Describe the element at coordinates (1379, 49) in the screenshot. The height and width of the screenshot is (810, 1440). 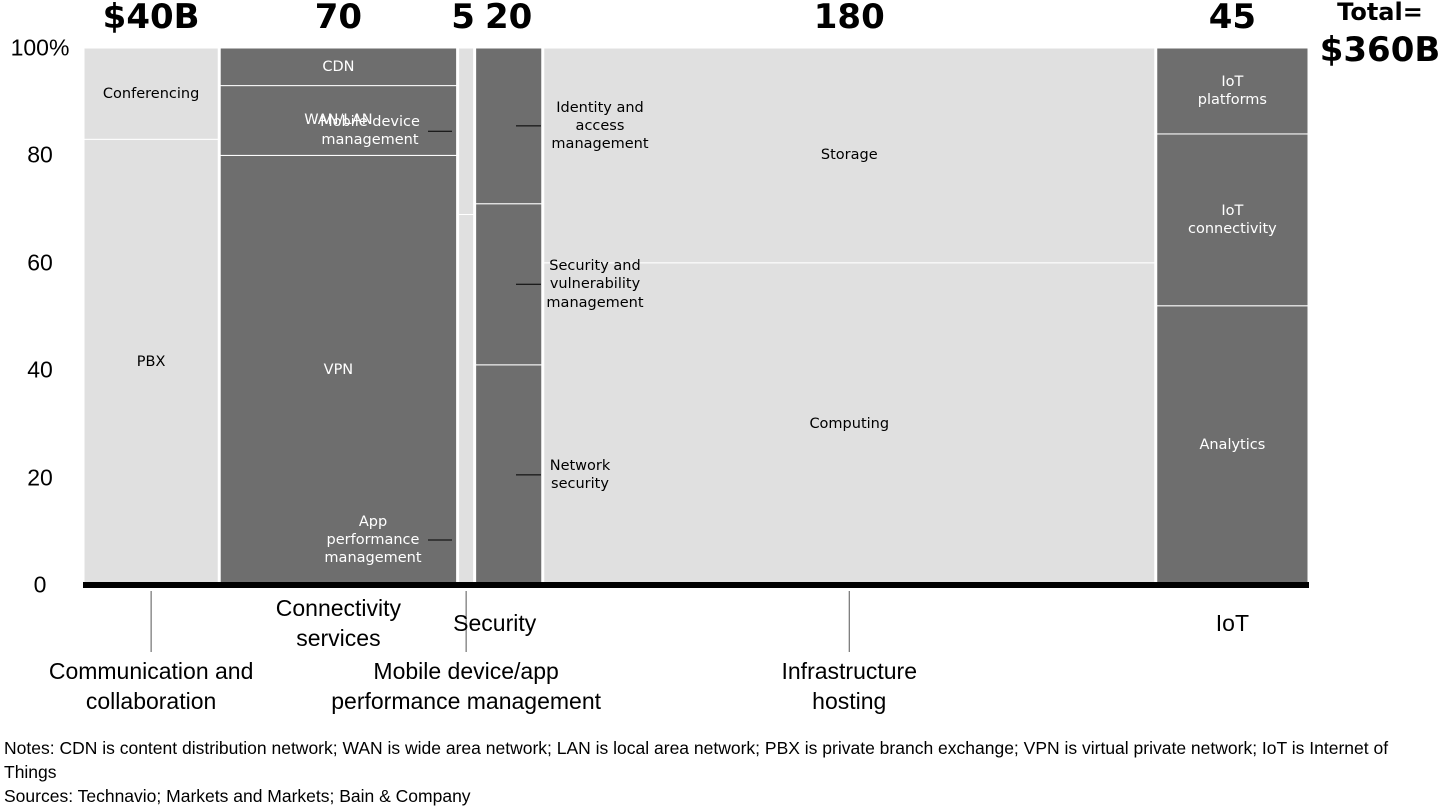
I see `total-value: $360B` at that location.